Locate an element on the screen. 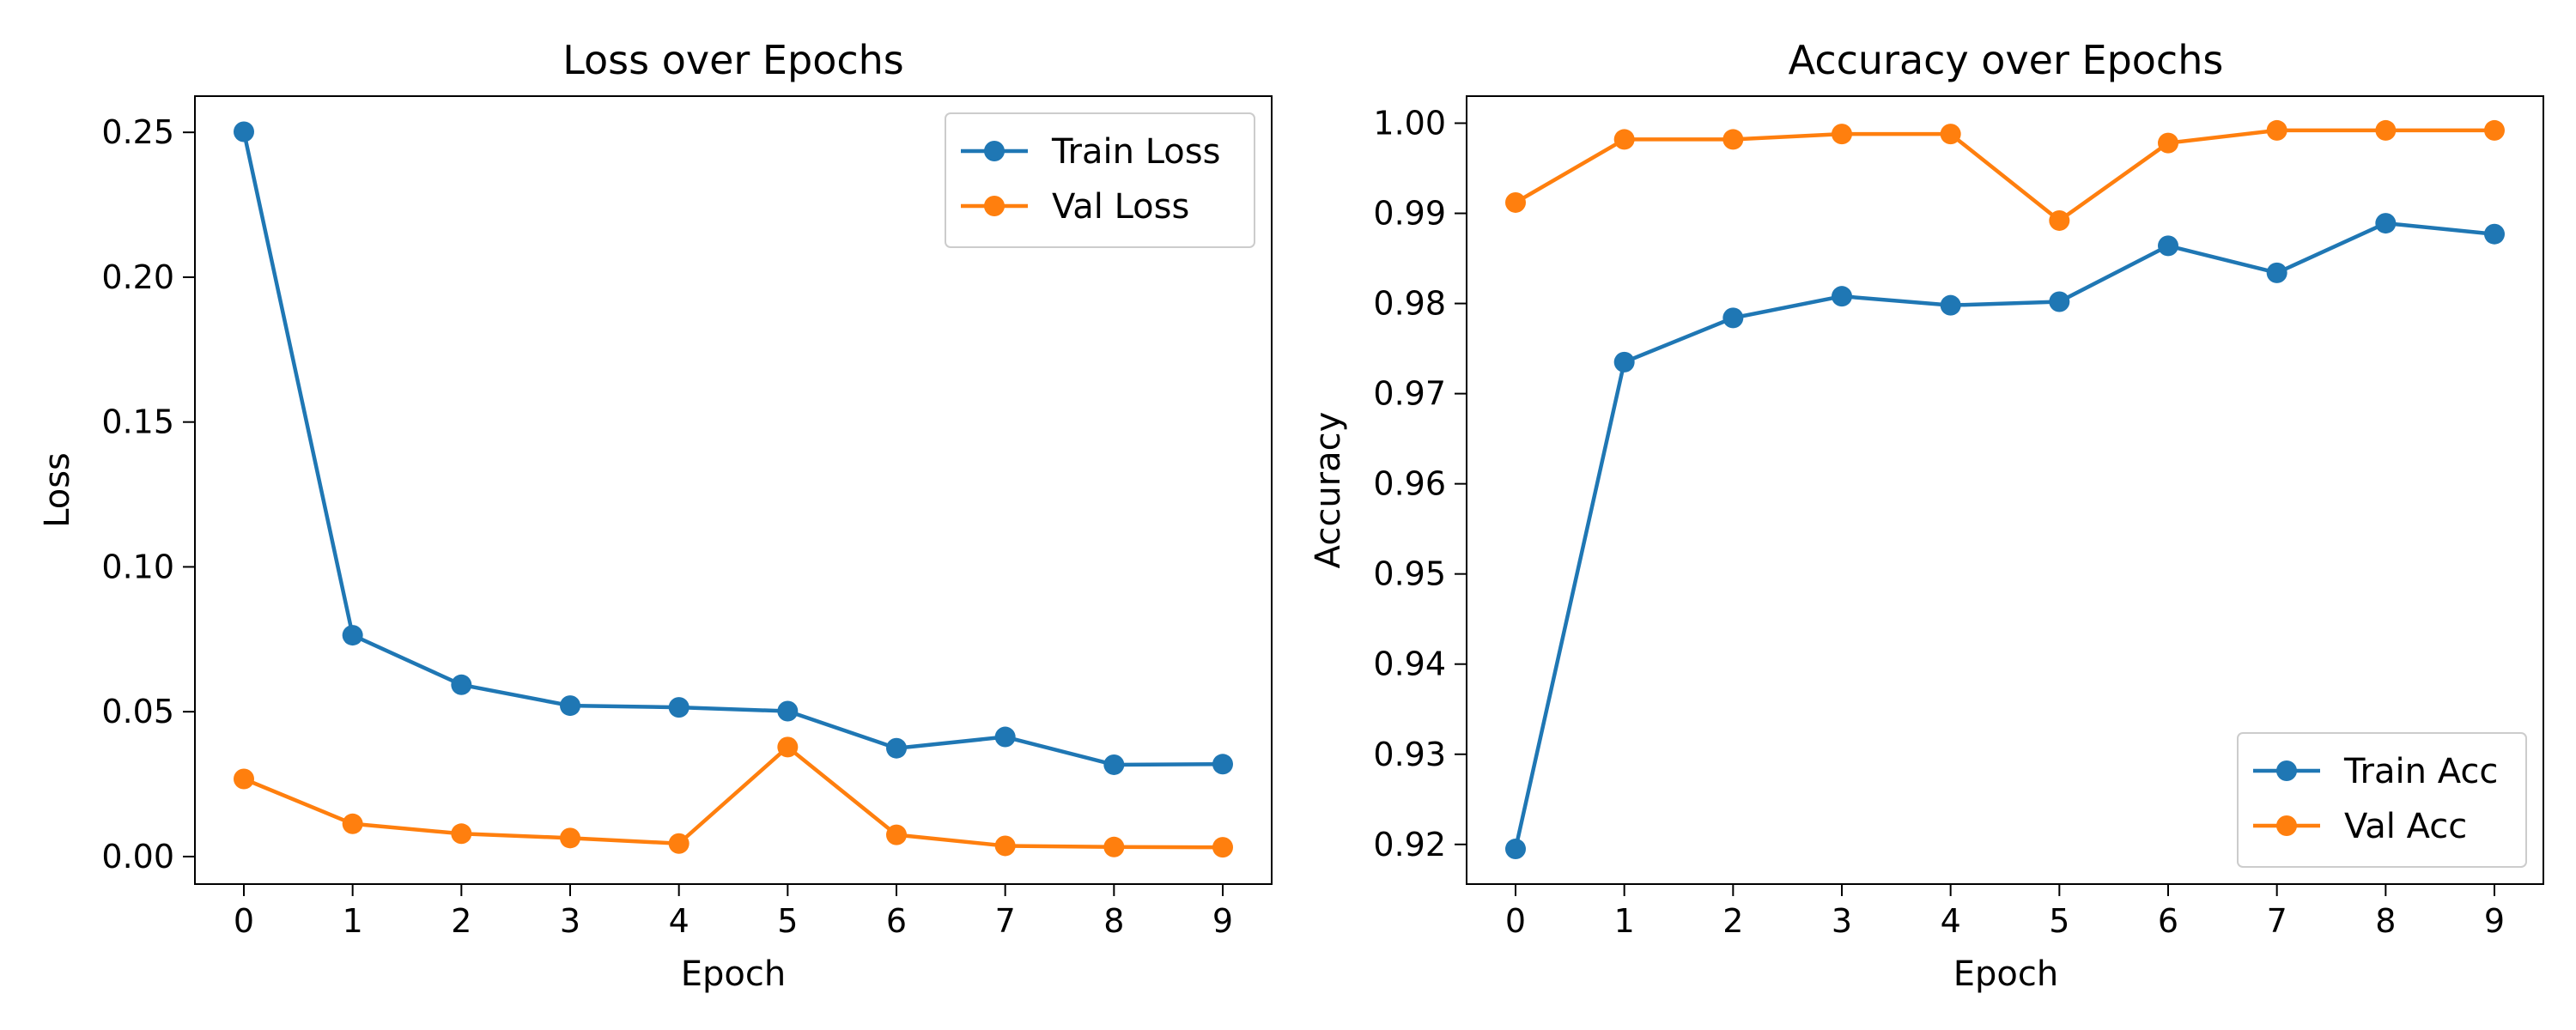  accuracy-chart-legend-box is located at coordinates (2382, 800).